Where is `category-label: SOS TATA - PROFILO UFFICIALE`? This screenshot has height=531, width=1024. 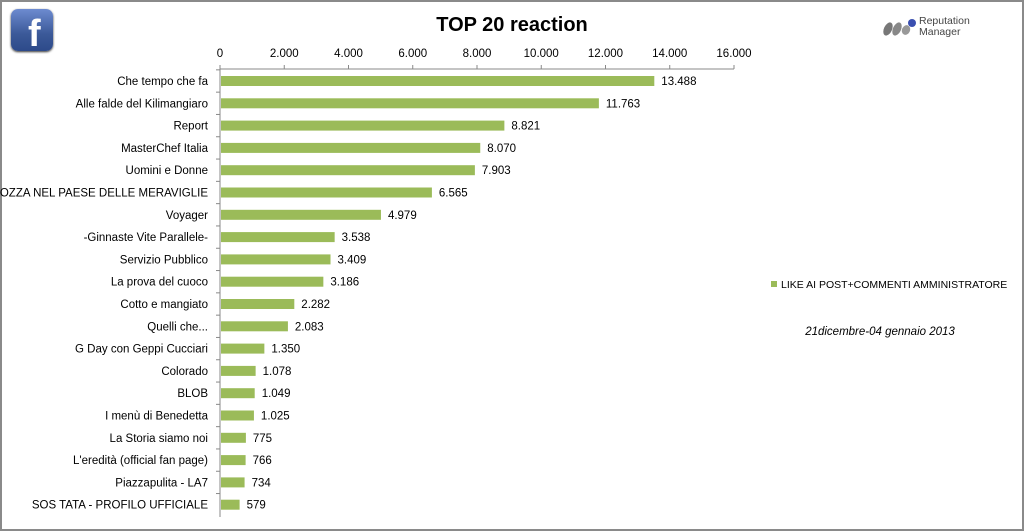
category-label: SOS TATA - PROFILO UFFICIALE is located at coordinates (120, 506).